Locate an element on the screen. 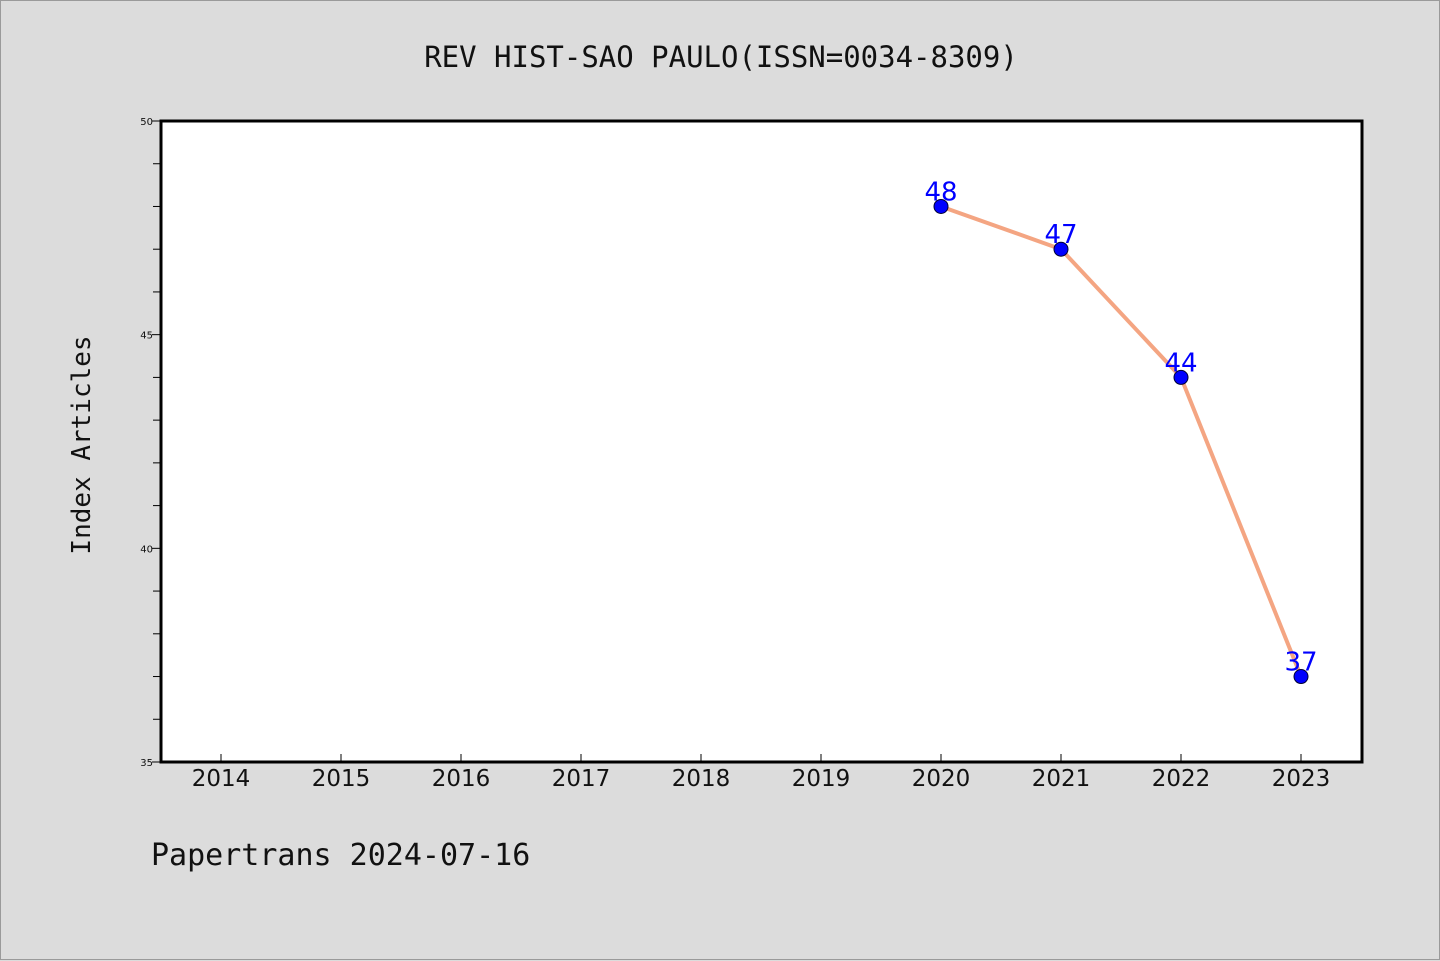 The width and height of the screenshot is (1440, 961). y-tick-label: 50 is located at coordinates (146, 122).